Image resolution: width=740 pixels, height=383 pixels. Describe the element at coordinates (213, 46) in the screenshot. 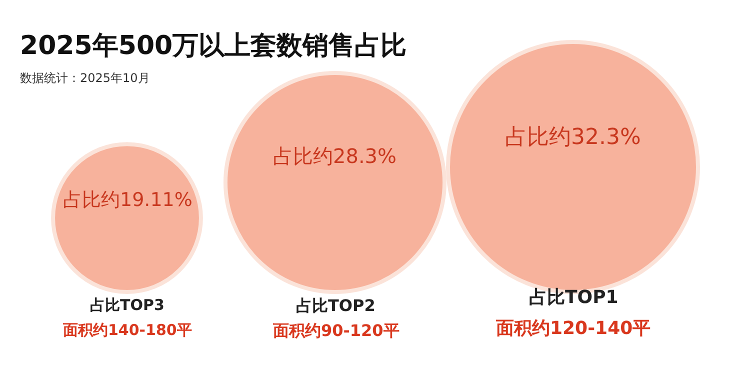

I see `text: 2025年500万以上套数销售占比` at that location.